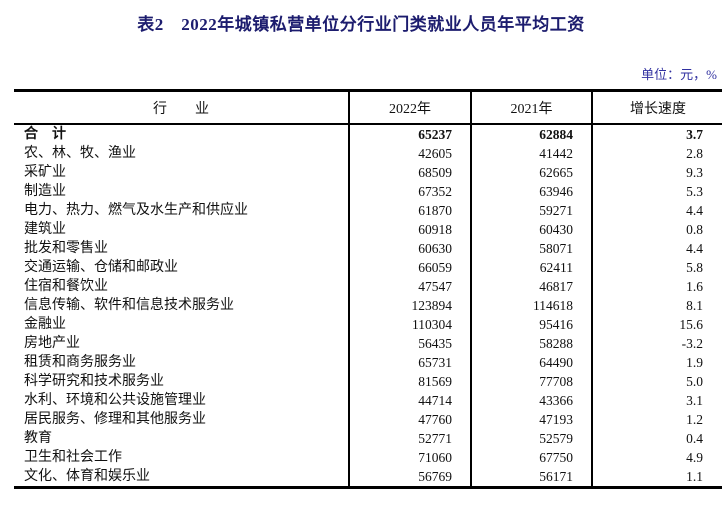 This screenshot has width=722, height=519. What do you see at coordinates (409, 134) in the screenshot?
I see `value-2022-cell: 65237` at bounding box center [409, 134].